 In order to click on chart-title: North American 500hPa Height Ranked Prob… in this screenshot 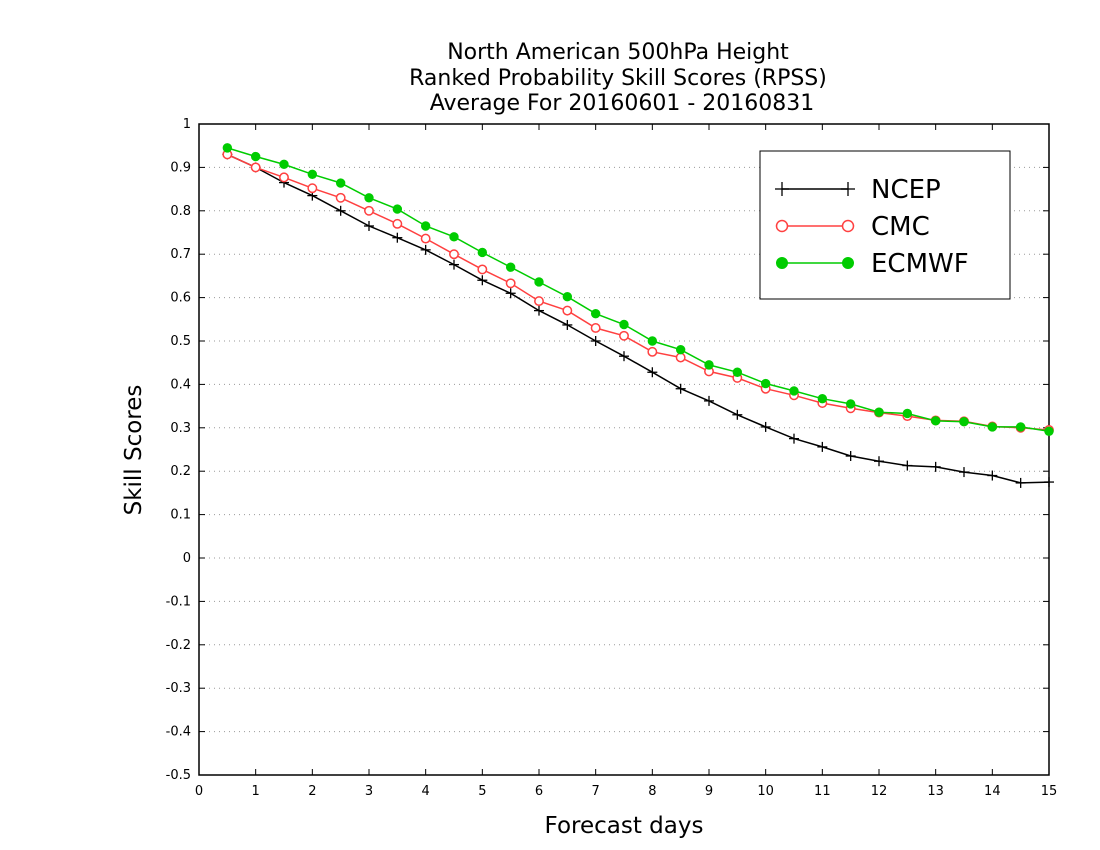, I will do `click(618, 78)`.